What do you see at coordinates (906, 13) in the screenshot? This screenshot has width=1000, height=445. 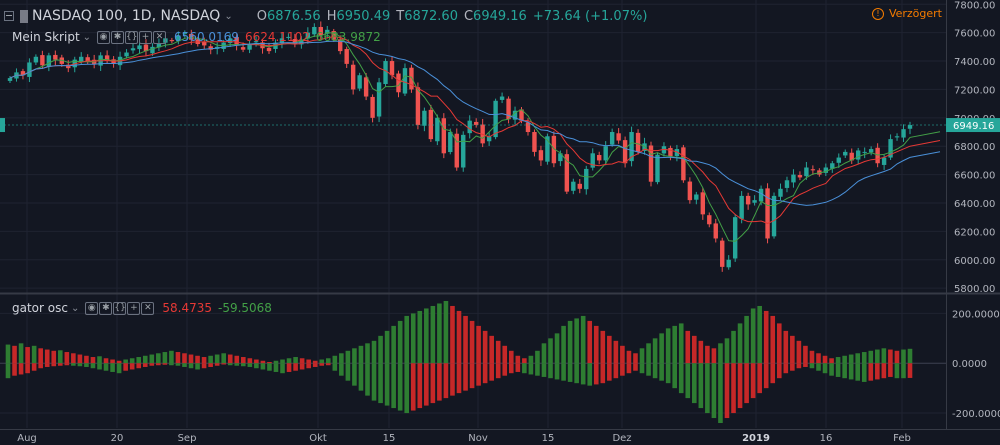 I see `delayed-badge: ! Verzögert` at bounding box center [906, 13].